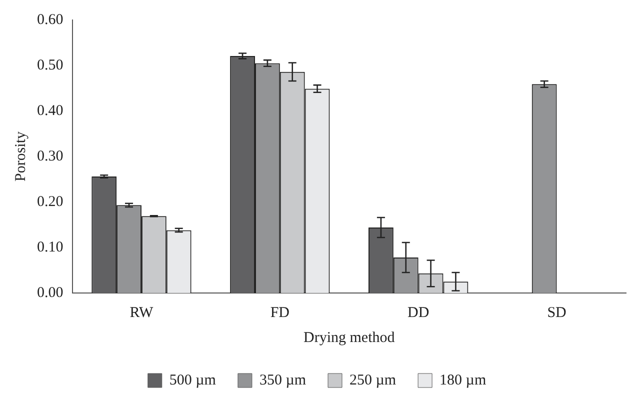 This screenshot has height=406, width=644. I want to click on y-tick-label: 0.30, so click(50, 156).